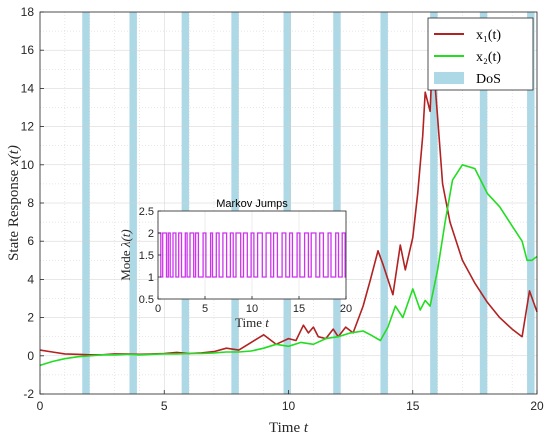  I want to click on main-y-axis-label: State Response x(t), so click(14, 203).